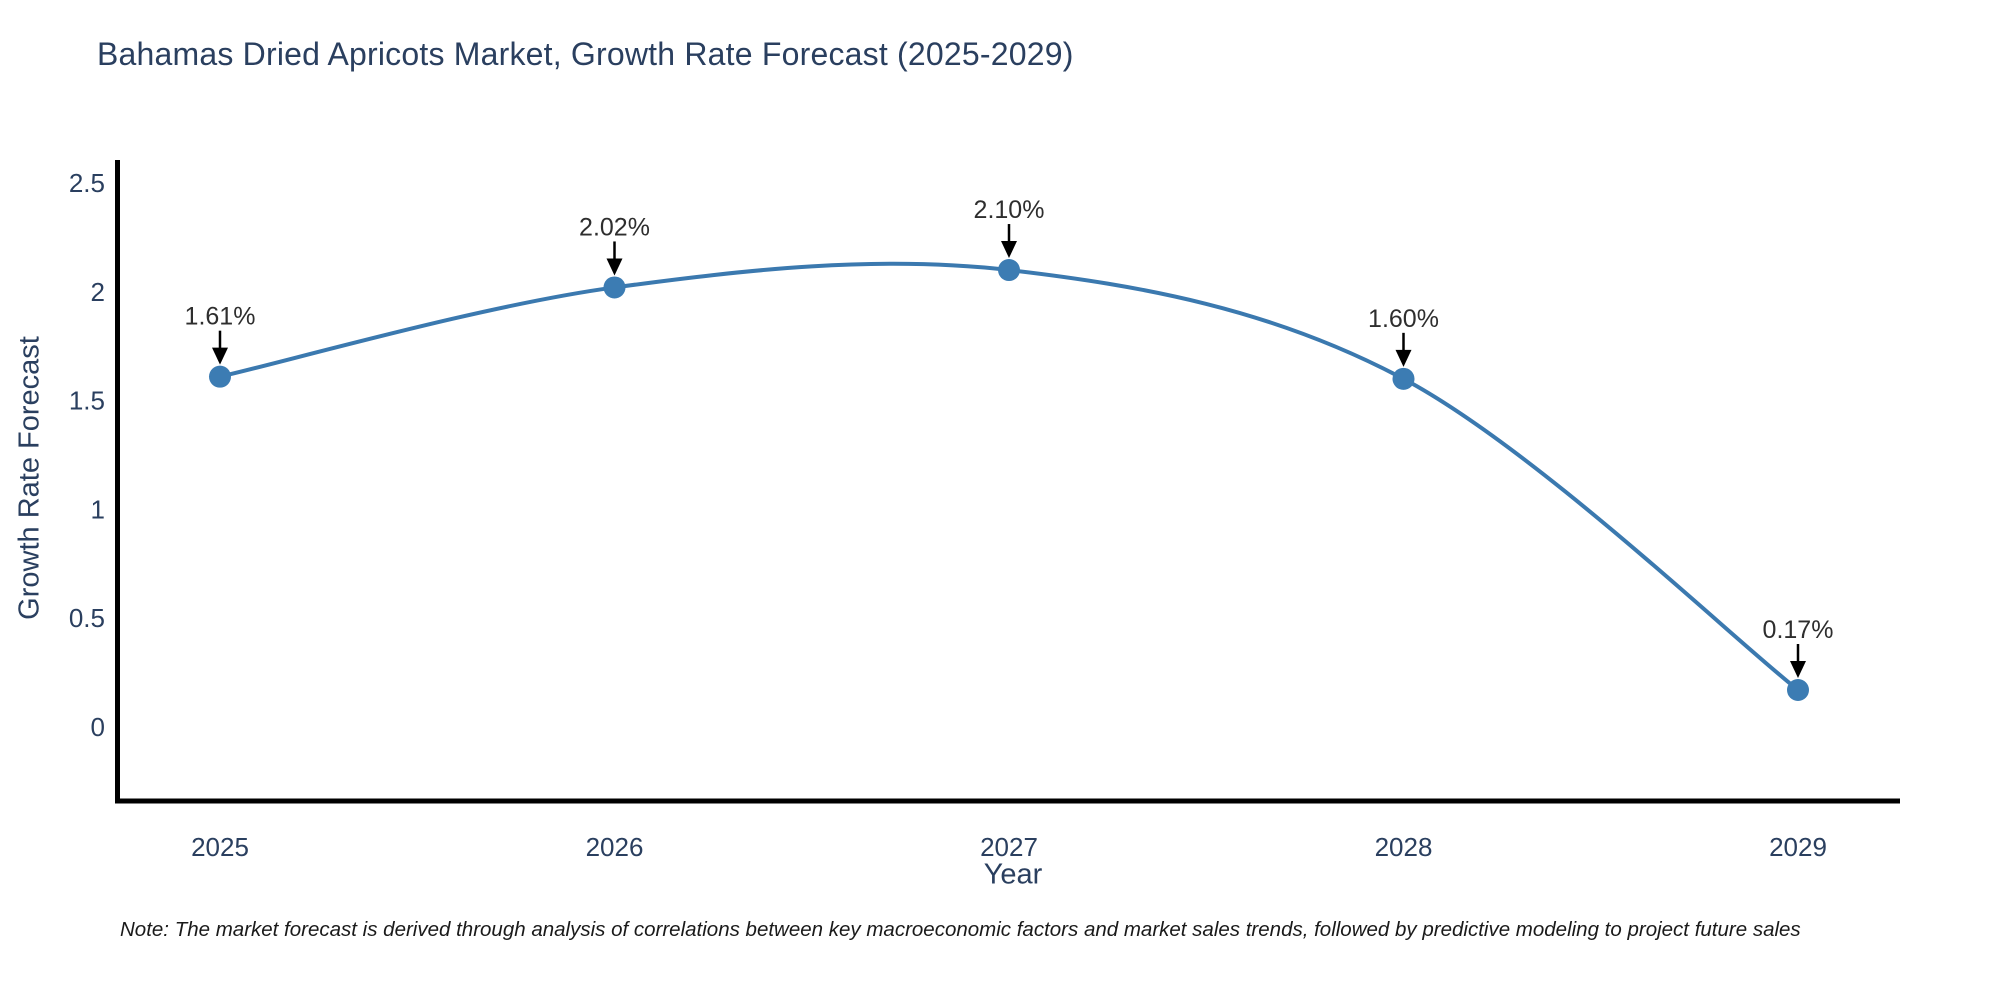 The height and width of the screenshot is (1000, 2000). Describe the element at coordinates (87, 401) in the screenshot. I see `y-tick-label: 1.5` at that location.